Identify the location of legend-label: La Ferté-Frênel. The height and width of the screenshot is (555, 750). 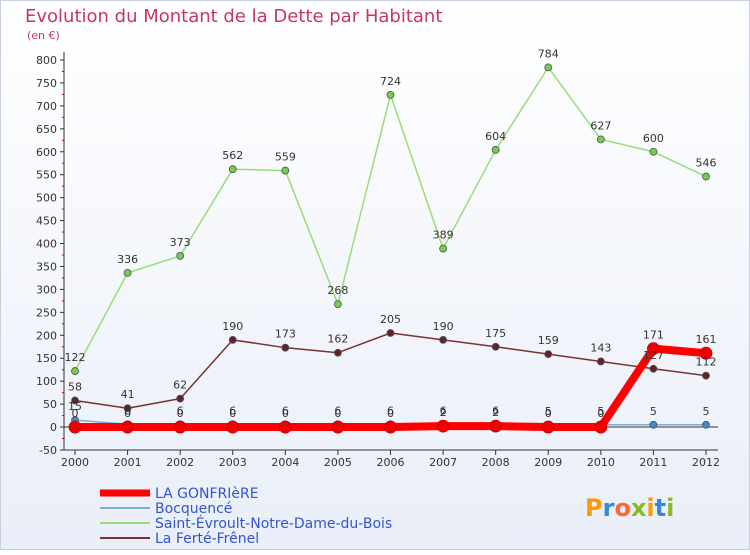
(207, 539).